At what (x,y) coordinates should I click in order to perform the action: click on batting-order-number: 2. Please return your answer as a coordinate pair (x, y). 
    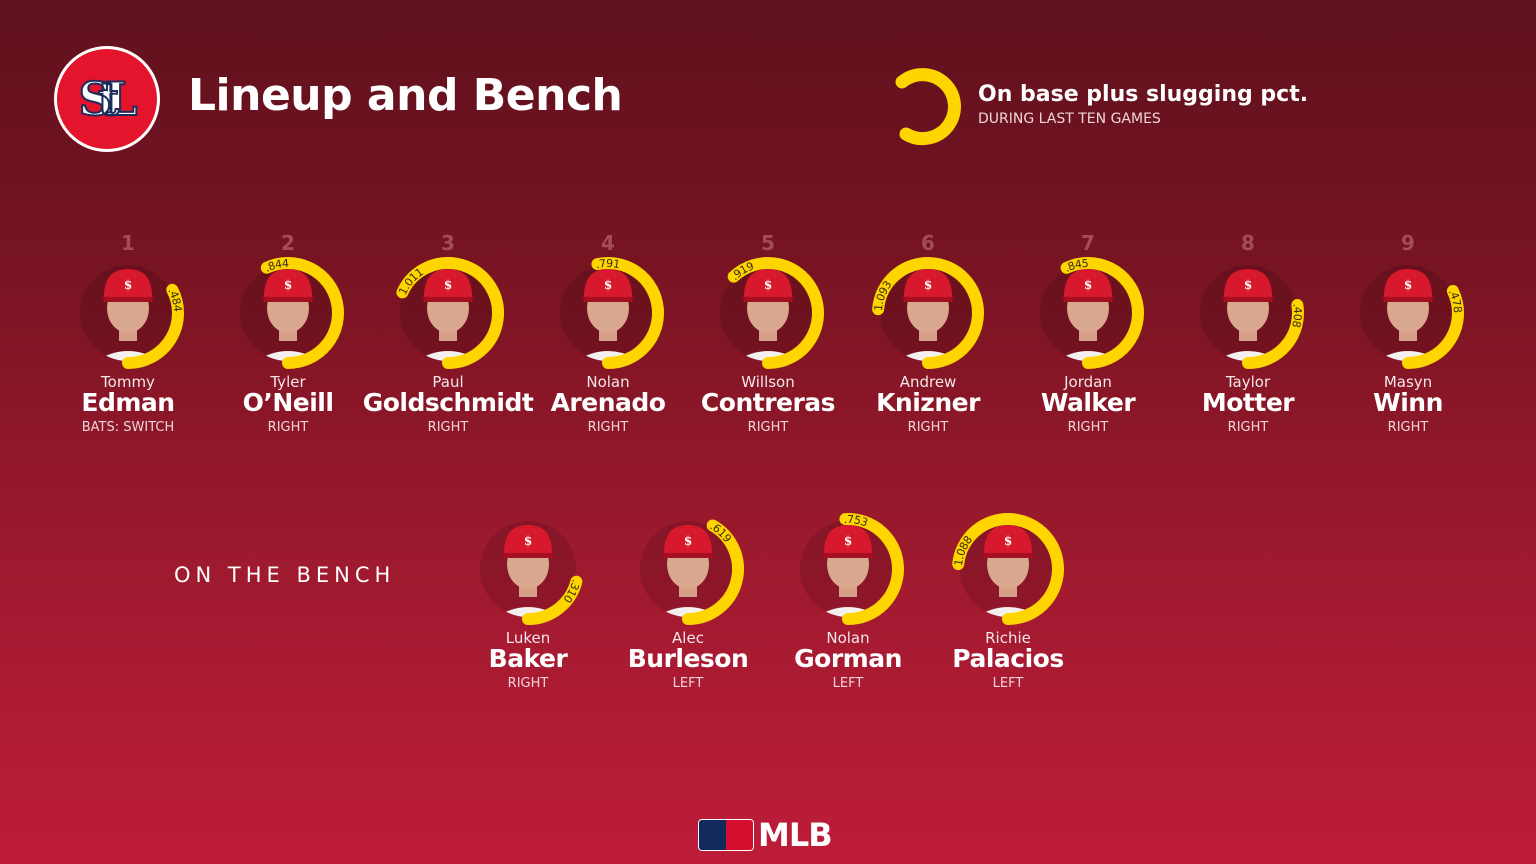
    Looking at the image, I should click on (288, 243).